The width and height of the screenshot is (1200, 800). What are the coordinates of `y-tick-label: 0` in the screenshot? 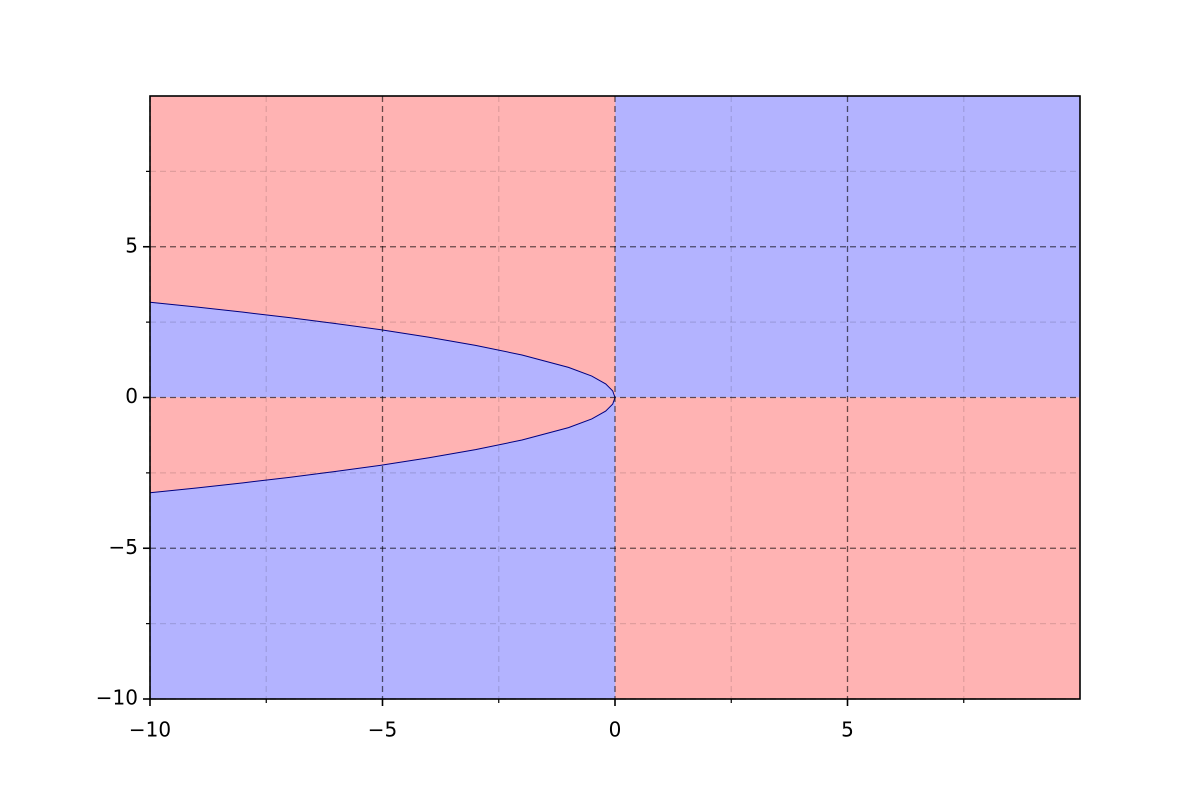 It's located at (131, 396).